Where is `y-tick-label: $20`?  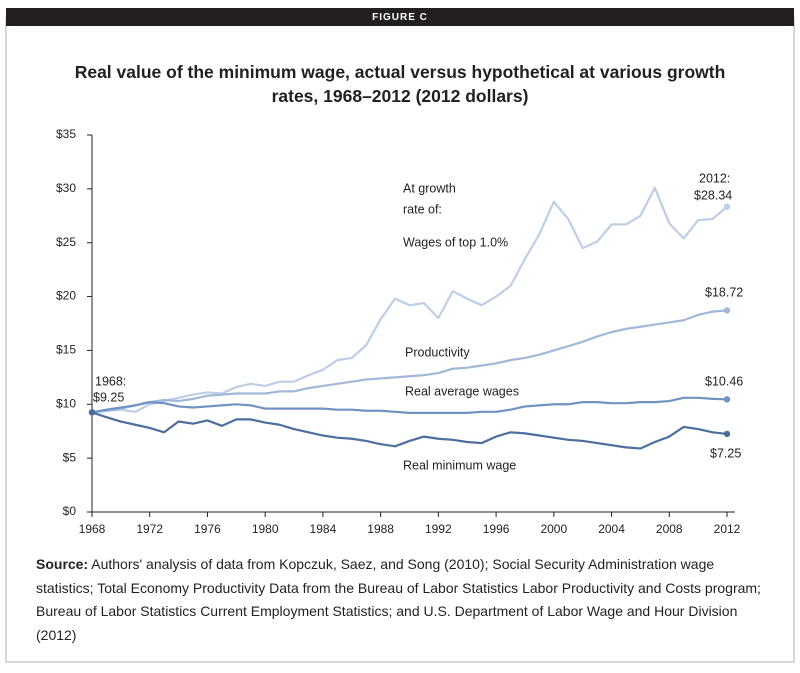
y-tick-label: $20 is located at coordinates (66, 296).